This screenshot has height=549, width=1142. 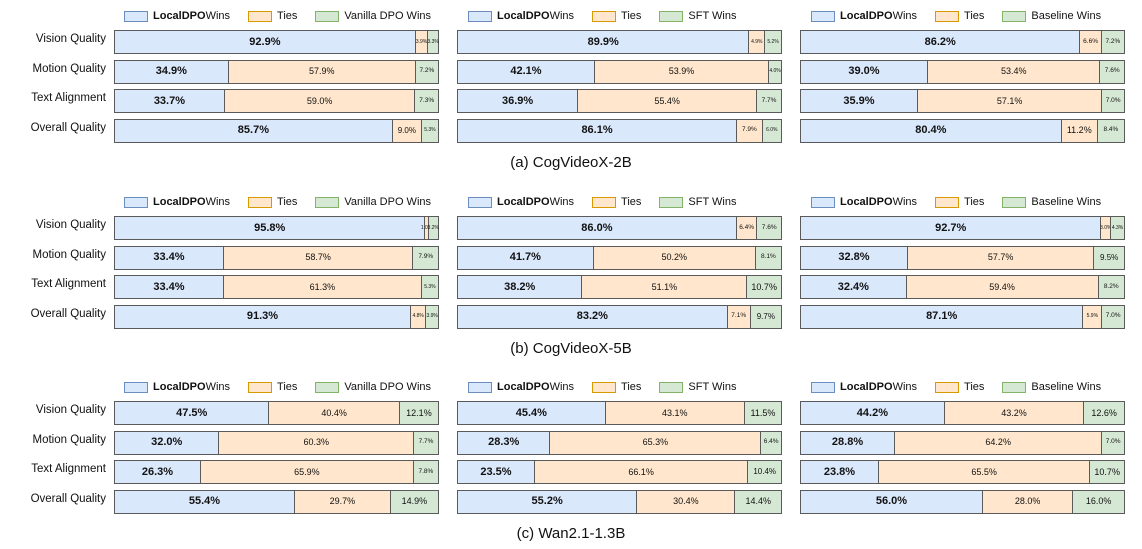 What do you see at coordinates (425, 472) in the screenshot?
I see `bar-segment-base: 7.8%` at bounding box center [425, 472].